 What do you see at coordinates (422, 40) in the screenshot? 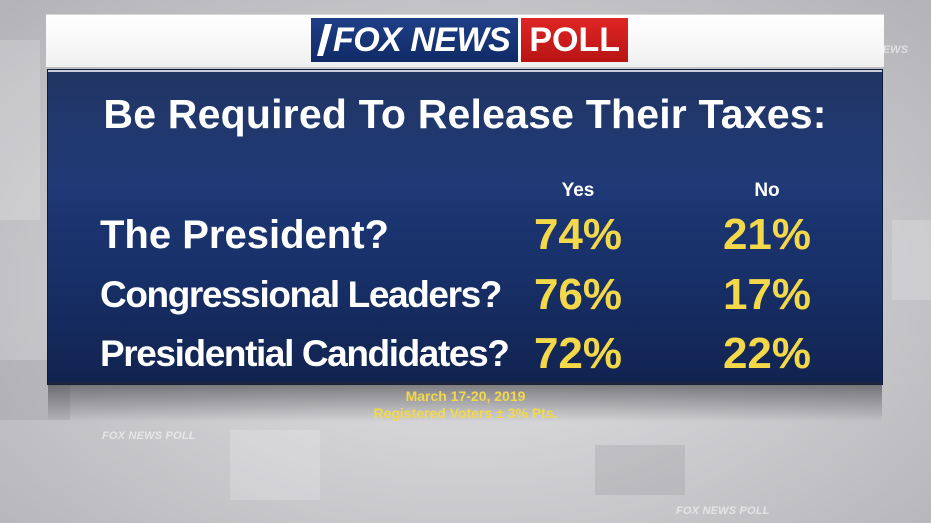
I see `logo-fox-text: FOX NEWS` at bounding box center [422, 40].